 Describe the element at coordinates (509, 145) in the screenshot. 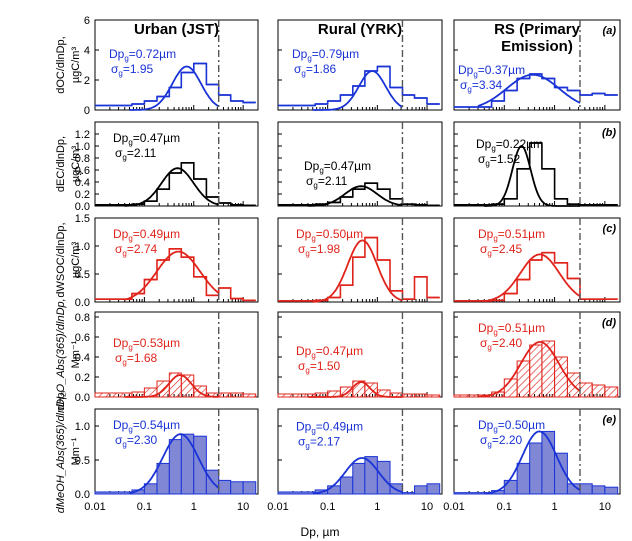

I see `fit-annotation-dpg: Dpg=0.22µm` at that location.